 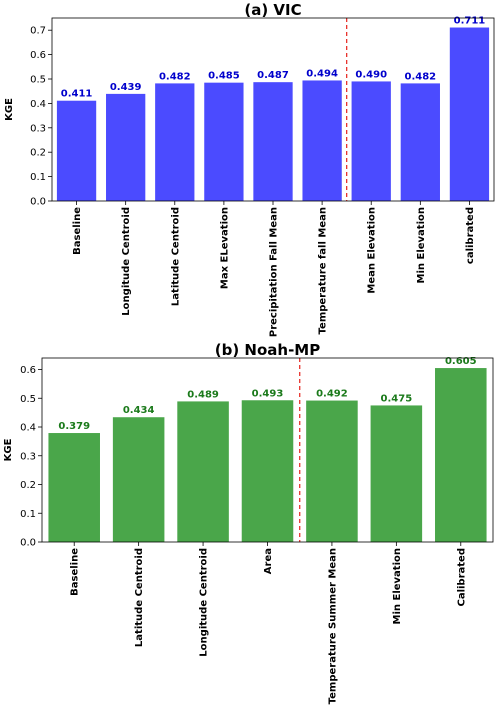 What do you see at coordinates (273, 75) in the screenshot?
I see `bar-value-label: 0.487` at bounding box center [273, 75].